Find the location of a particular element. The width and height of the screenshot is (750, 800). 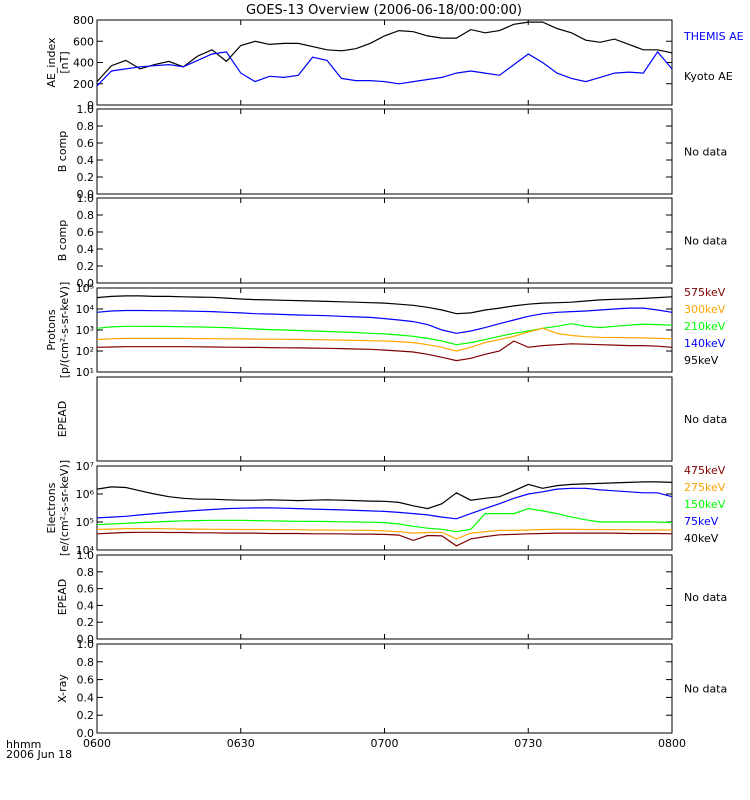

series-line-themis-ae is located at coordinates (384, 68).